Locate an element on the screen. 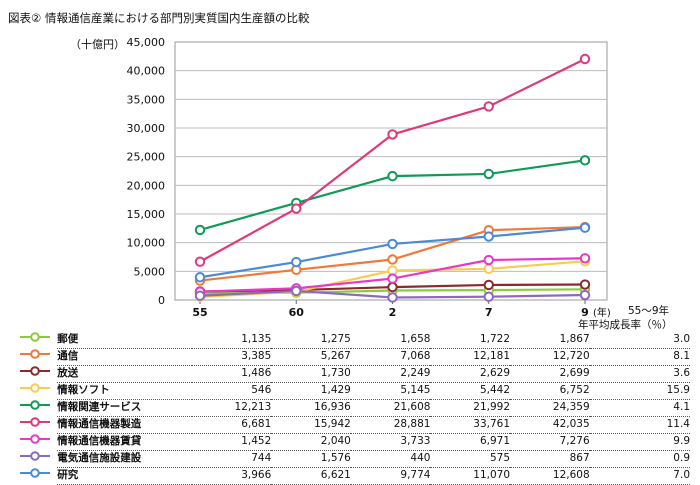 The width and height of the screenshot is (700, 485). y-tick-label: 5,000 is located at coordinates (150, 271).